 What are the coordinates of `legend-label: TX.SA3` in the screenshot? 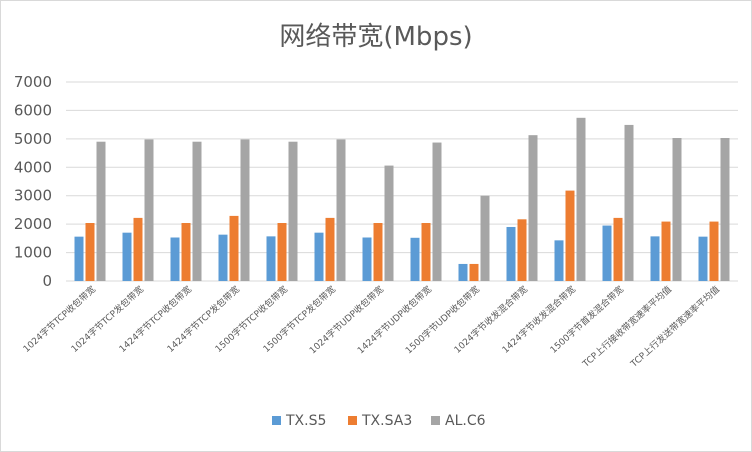 It's located at (386, 421).